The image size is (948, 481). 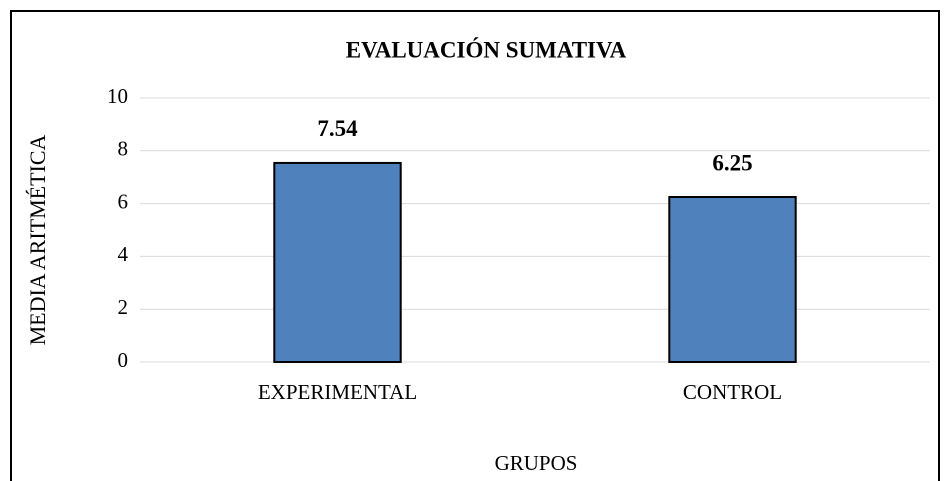 I want to click on data-label: 6.25, so click(x=732, y=162).